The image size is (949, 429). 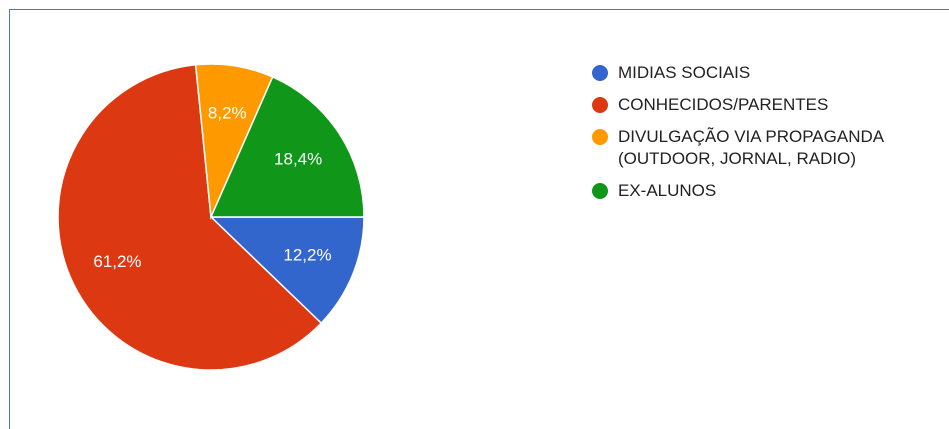 What do you see at coordinates (723, 104) in the screenshot?
I see `legend-label: CONHECIDOS/PARENTES` at bounding box center [723, 104].